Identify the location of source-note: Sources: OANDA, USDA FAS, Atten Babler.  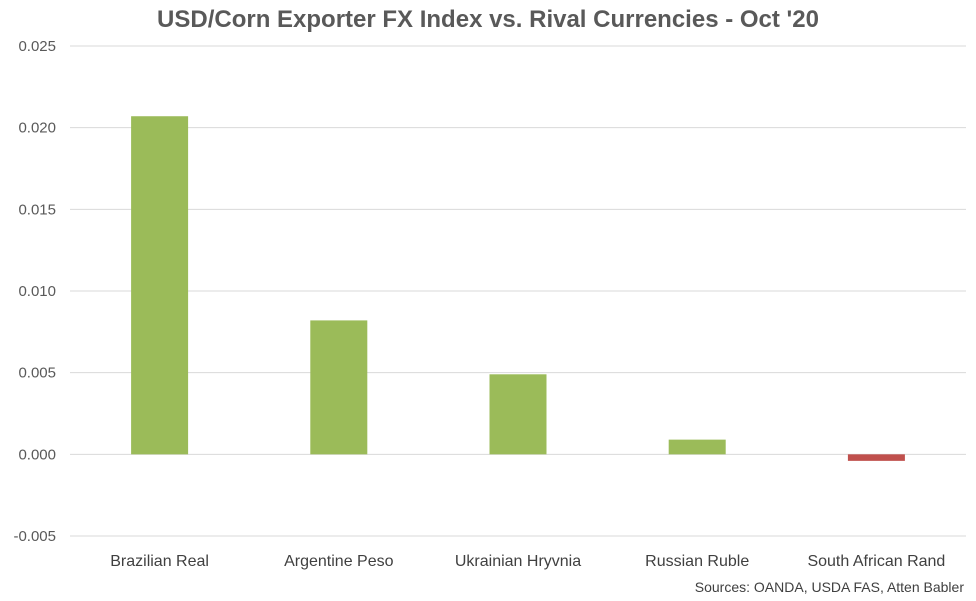
(829, 587).